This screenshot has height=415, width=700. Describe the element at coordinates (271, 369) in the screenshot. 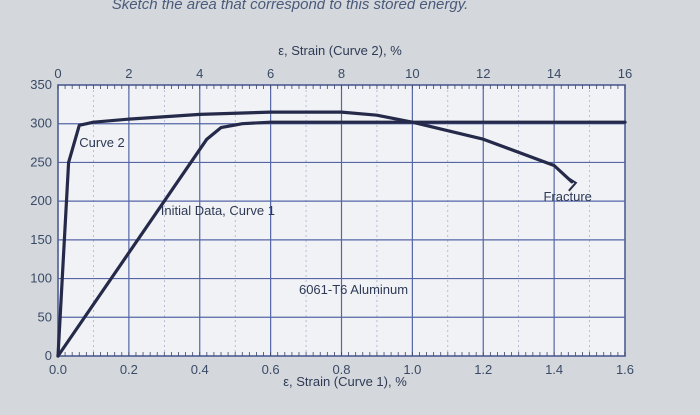

I see `x-bottom-tick-label: 0.6` at that location.